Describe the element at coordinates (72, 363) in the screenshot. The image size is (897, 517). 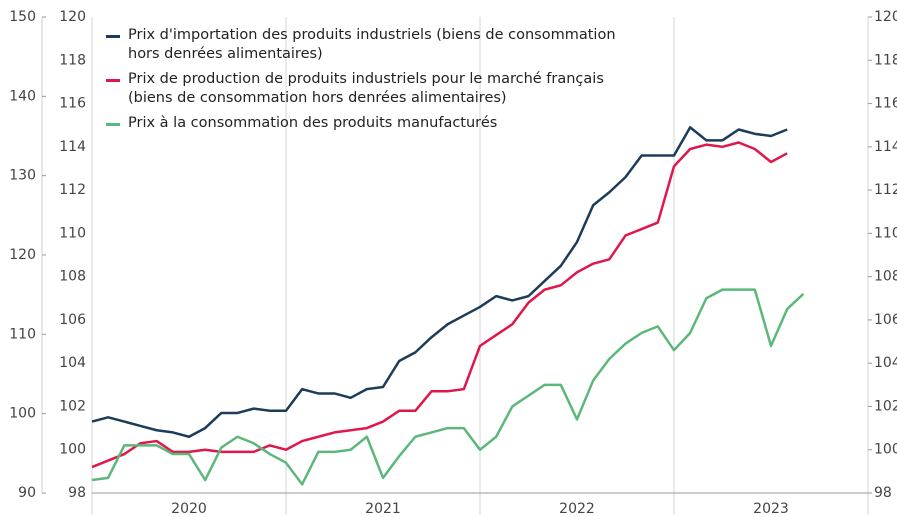
I see `y-tick-label: 104` at that location.